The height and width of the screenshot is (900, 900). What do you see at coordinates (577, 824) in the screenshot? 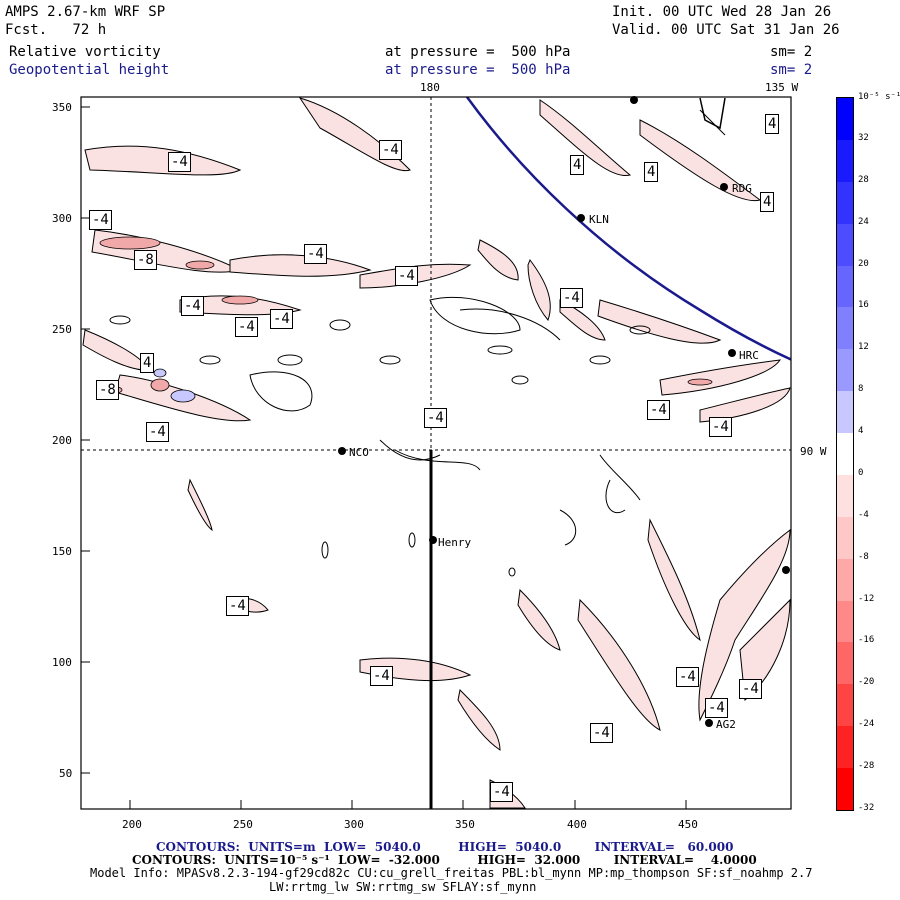
I see `x-tick: 400` at bounding box center [577, 824].